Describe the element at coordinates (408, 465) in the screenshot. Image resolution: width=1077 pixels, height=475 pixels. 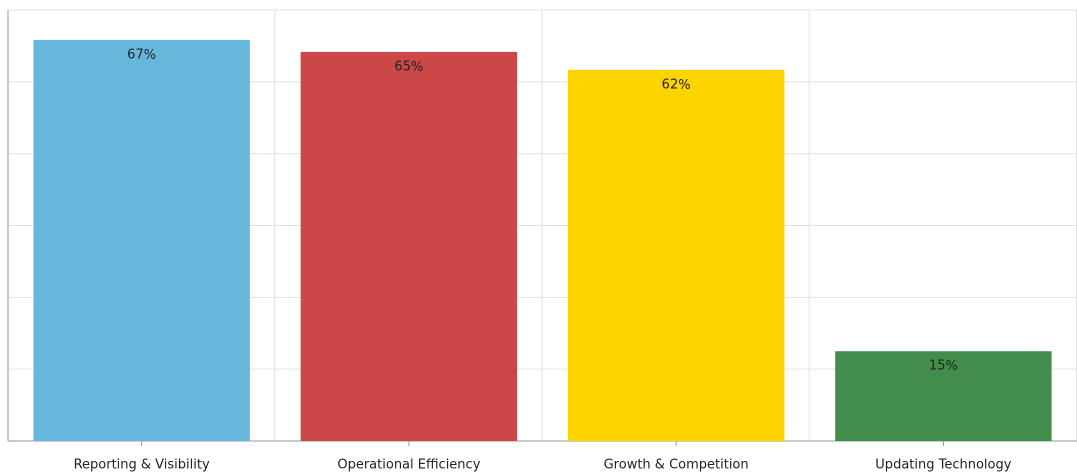
I see `x-tick-label: Operational Efficiency` at that location.